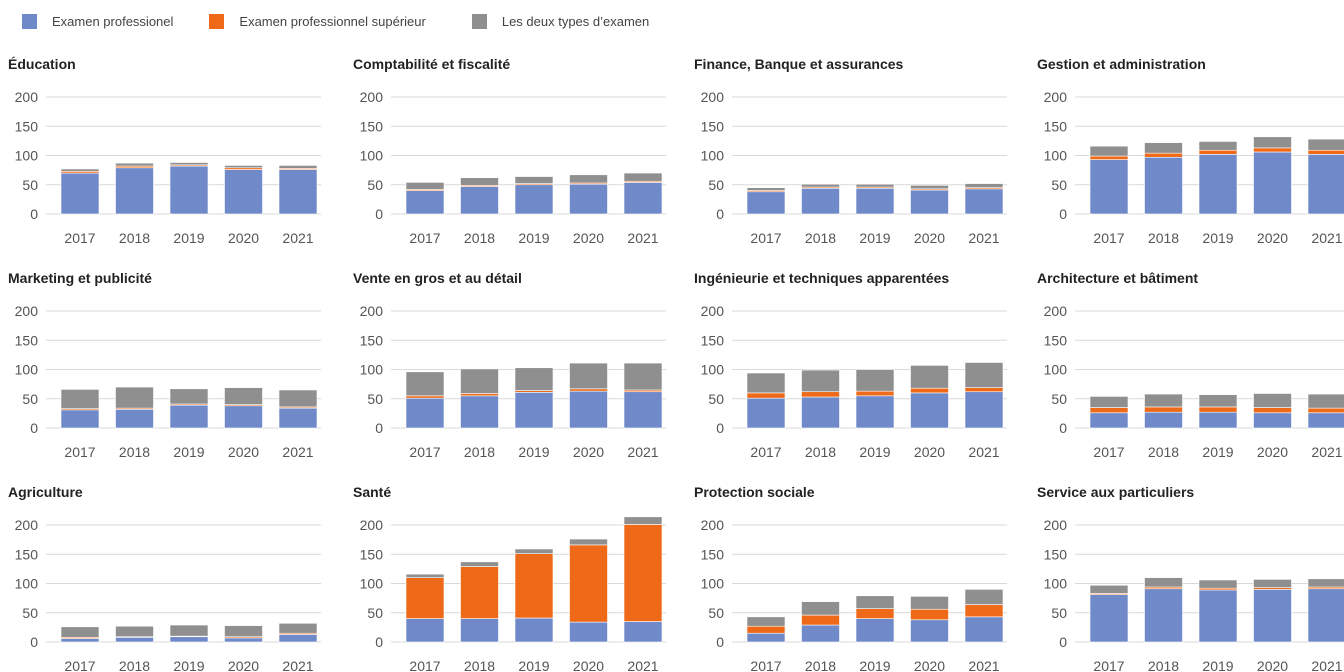 This screenshot has height=672, width=1344. What do you see at coordinates (243, 417) in the screenshot?
I see `bar-marketing-et-publicite-2020-examen-professionel` at bounding box center [243, 417].